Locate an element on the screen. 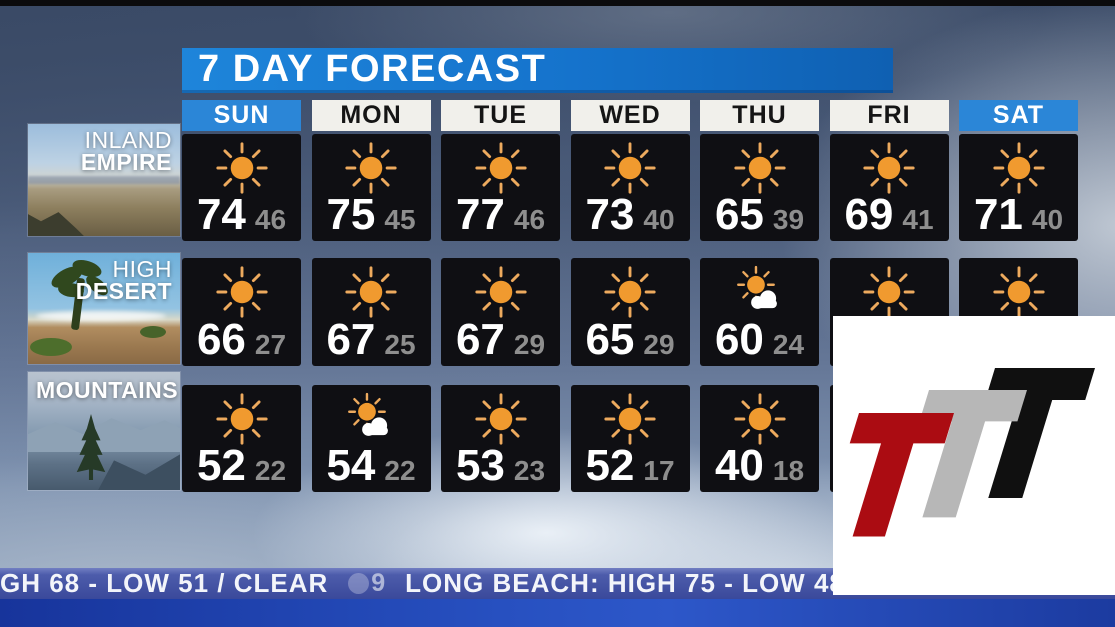 The width and height of the screenshot is (1115, 627). day-header-fri: FRI is located at coordinates (889, 115).